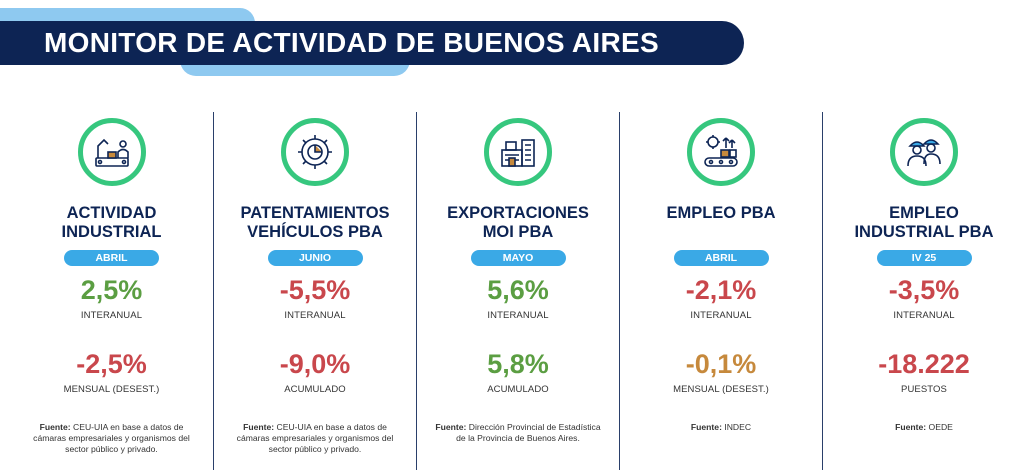  What do you see at coordinates (518, 258) in the screenshot?
I see `period-badge: MAYO` at bounding box center [518, 258].